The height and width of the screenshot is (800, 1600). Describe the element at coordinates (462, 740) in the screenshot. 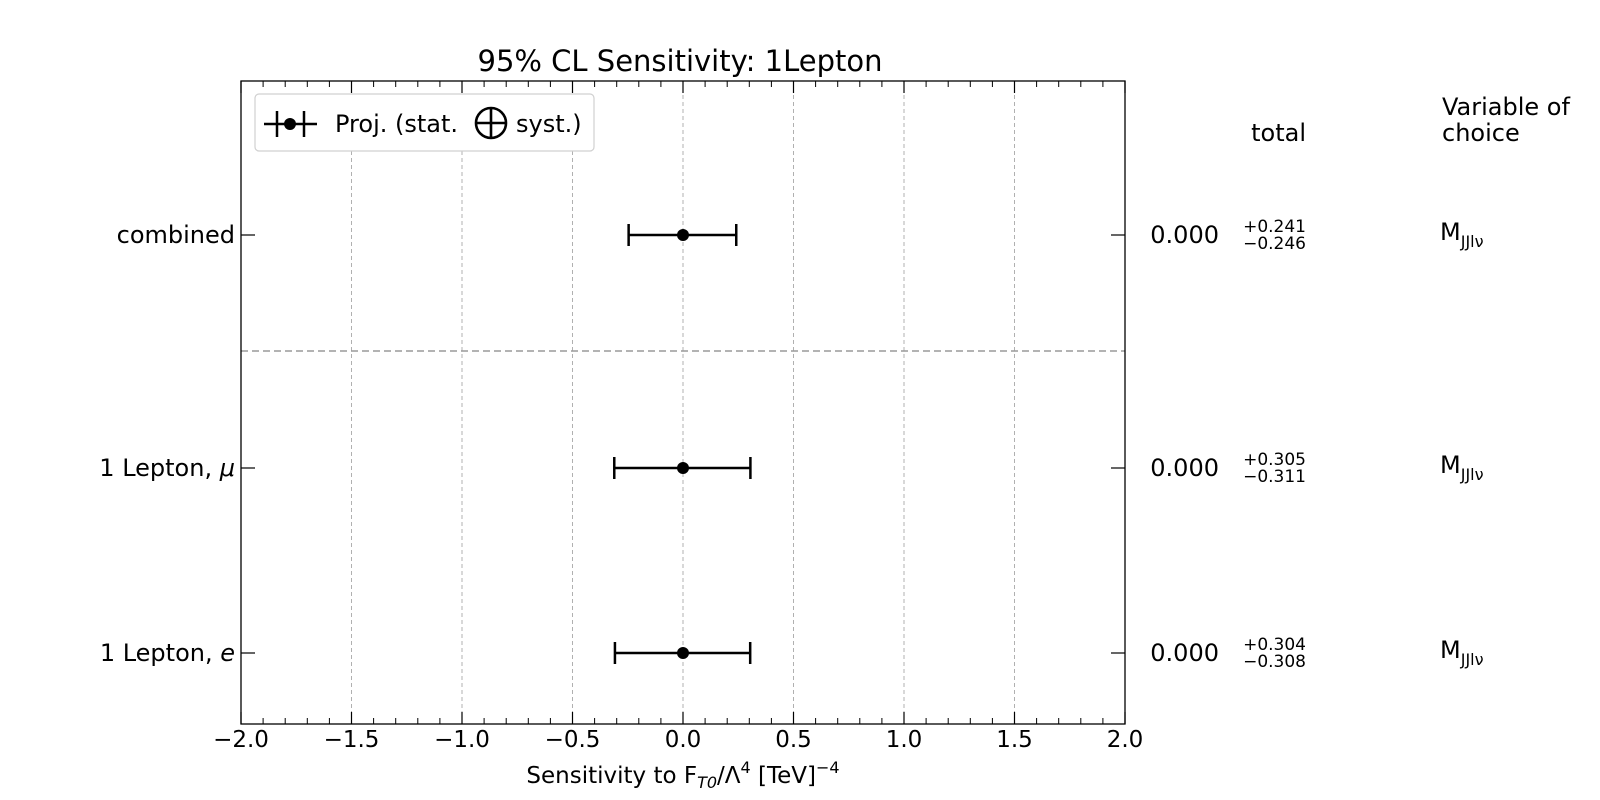

I see `x-tick-label: −1.0` at that location.